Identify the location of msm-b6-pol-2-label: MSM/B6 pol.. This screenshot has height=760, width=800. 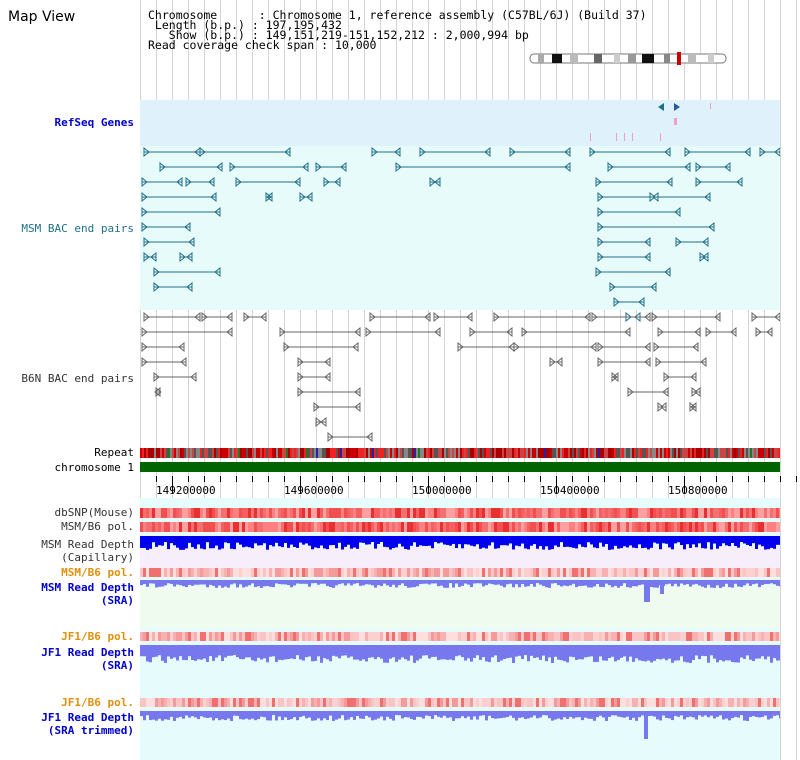
(97, 572).